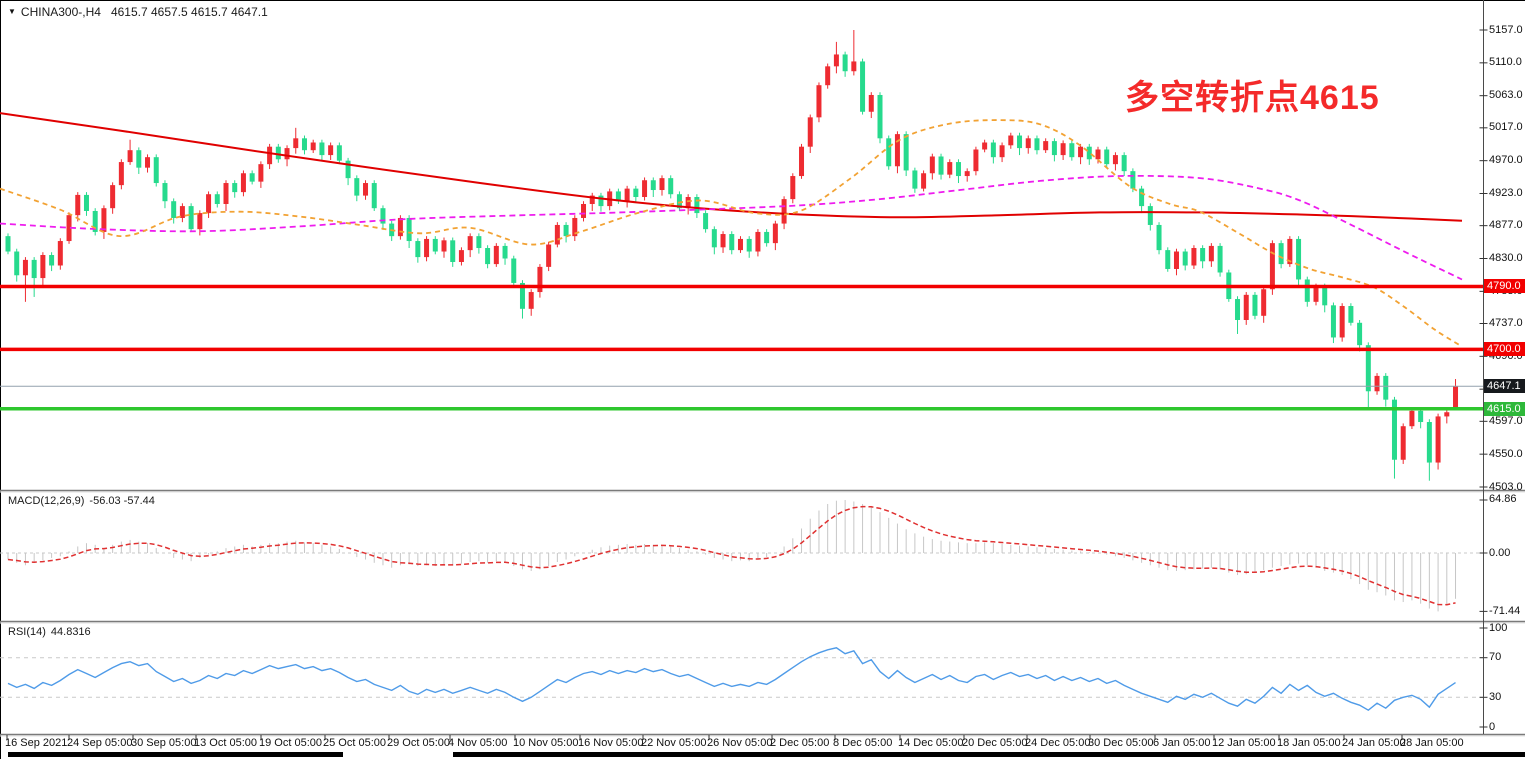 The height and width of the screenshot is (759, 1525). I want to click on chart-title: ▼ CHINA300-,H4 4615.7 4657.5 4615.7 4647.1, so click(138, 12).